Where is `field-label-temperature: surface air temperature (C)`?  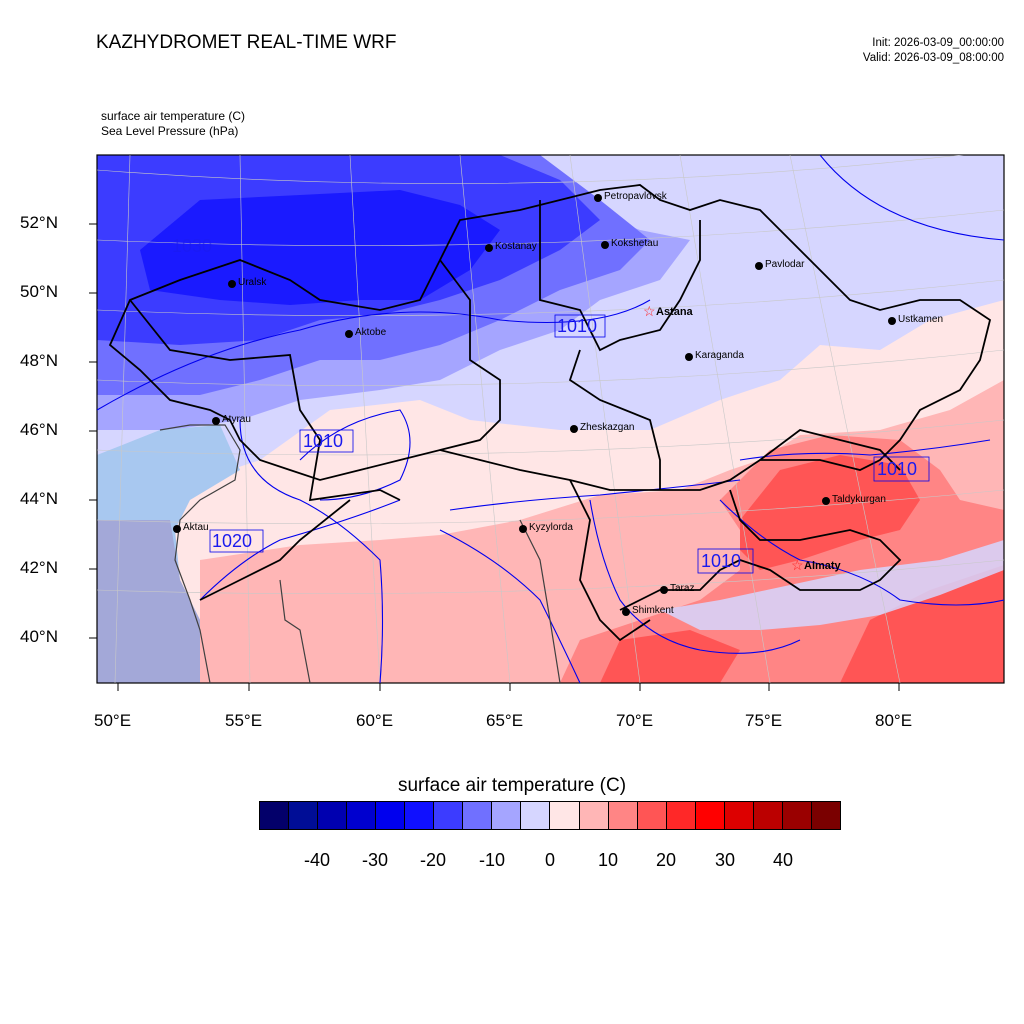
field-label-temperature: surface air temperature (C) is located at coordinates (173, 116).